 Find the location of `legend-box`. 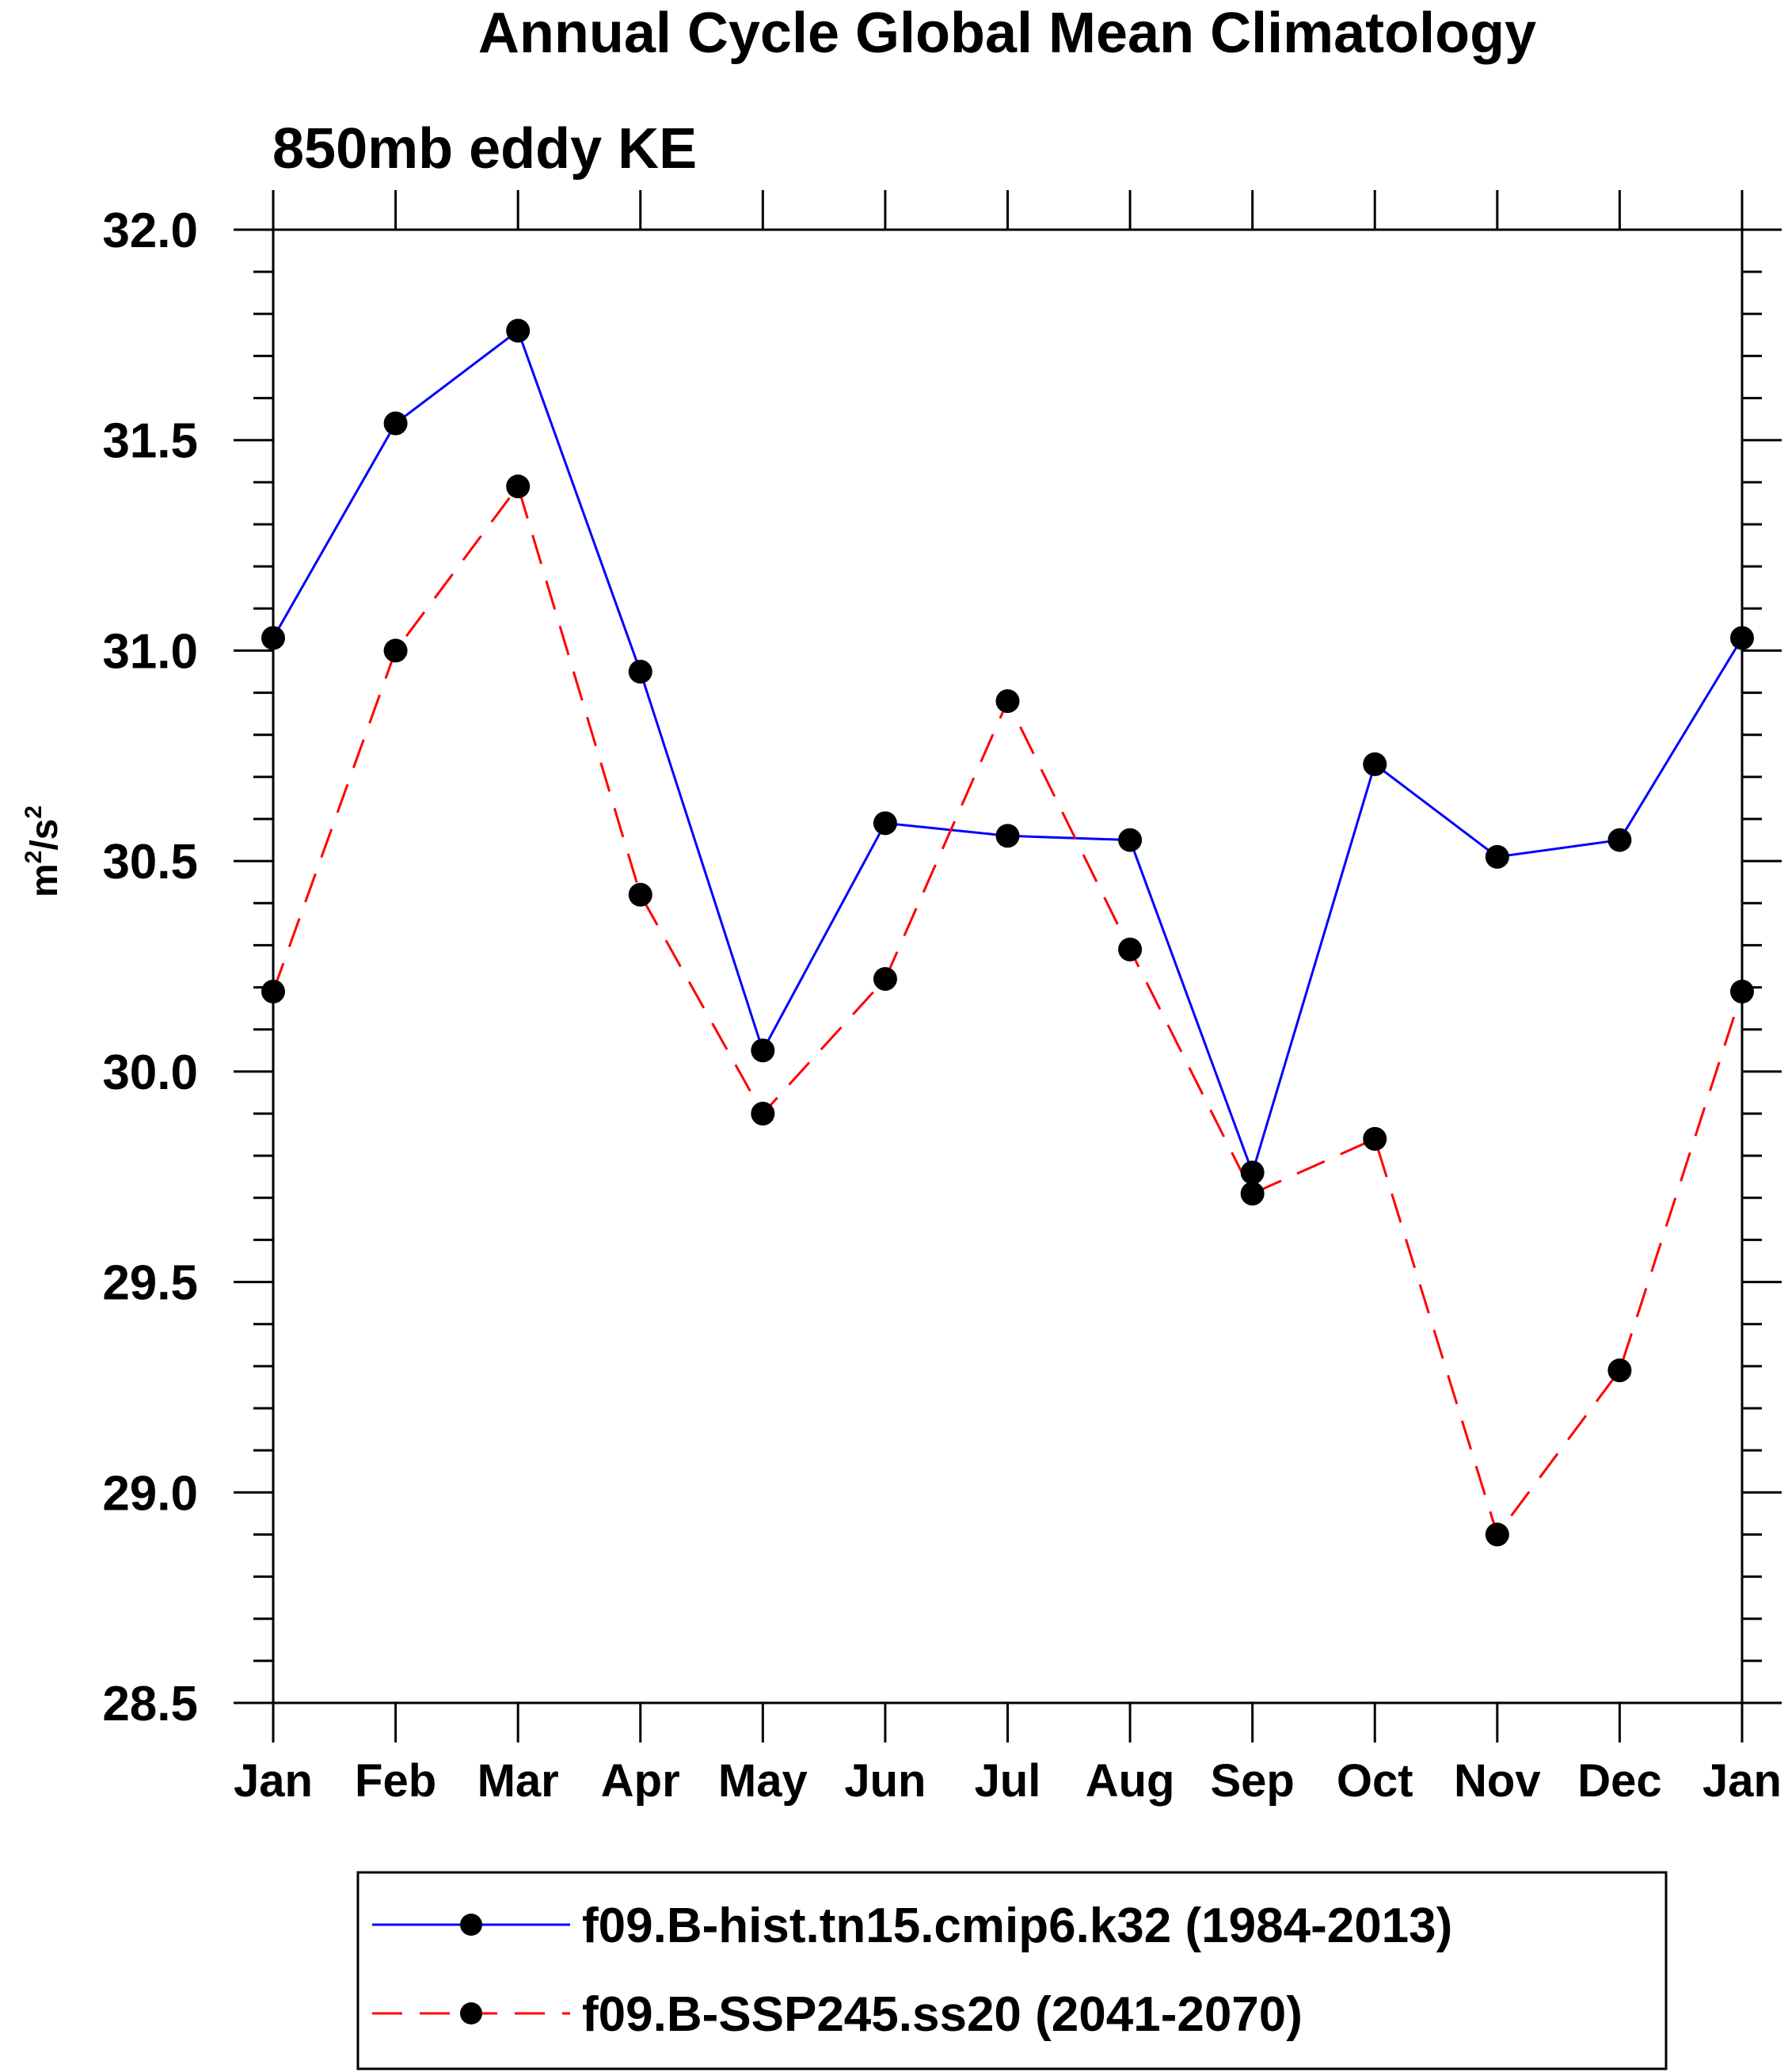

legend-box is located at coordinates (1012, 1970).